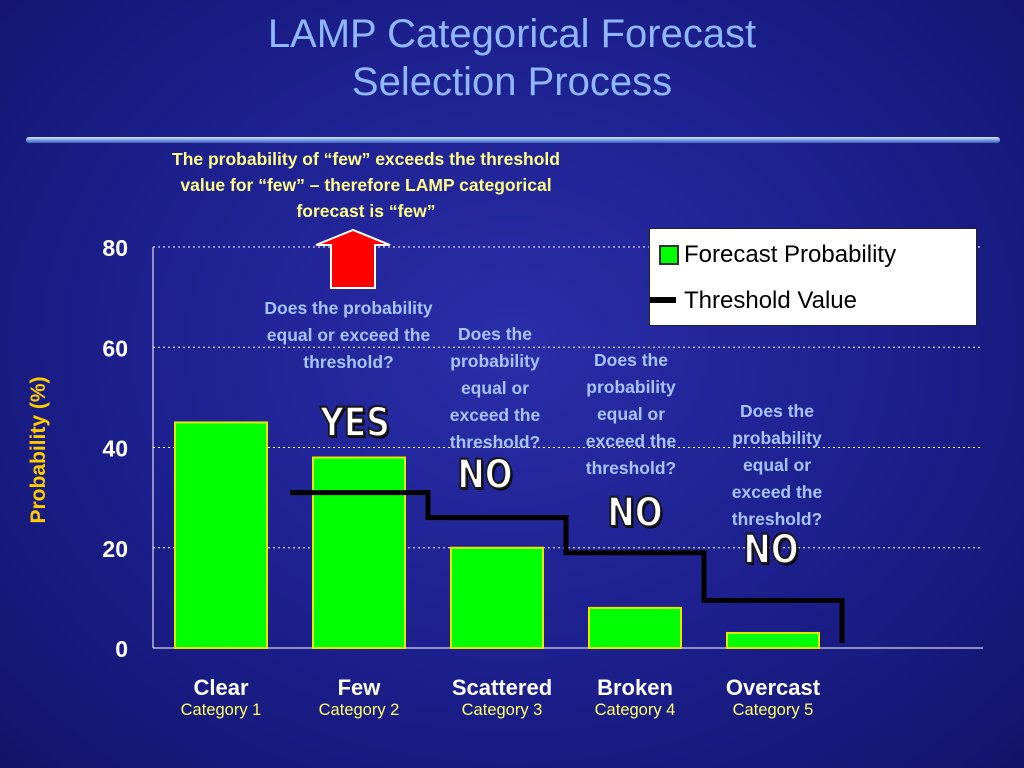 The image size is (1024, 768). I want to click on title-line-1: LAMP Categorical Forecast, so click(512, 34).